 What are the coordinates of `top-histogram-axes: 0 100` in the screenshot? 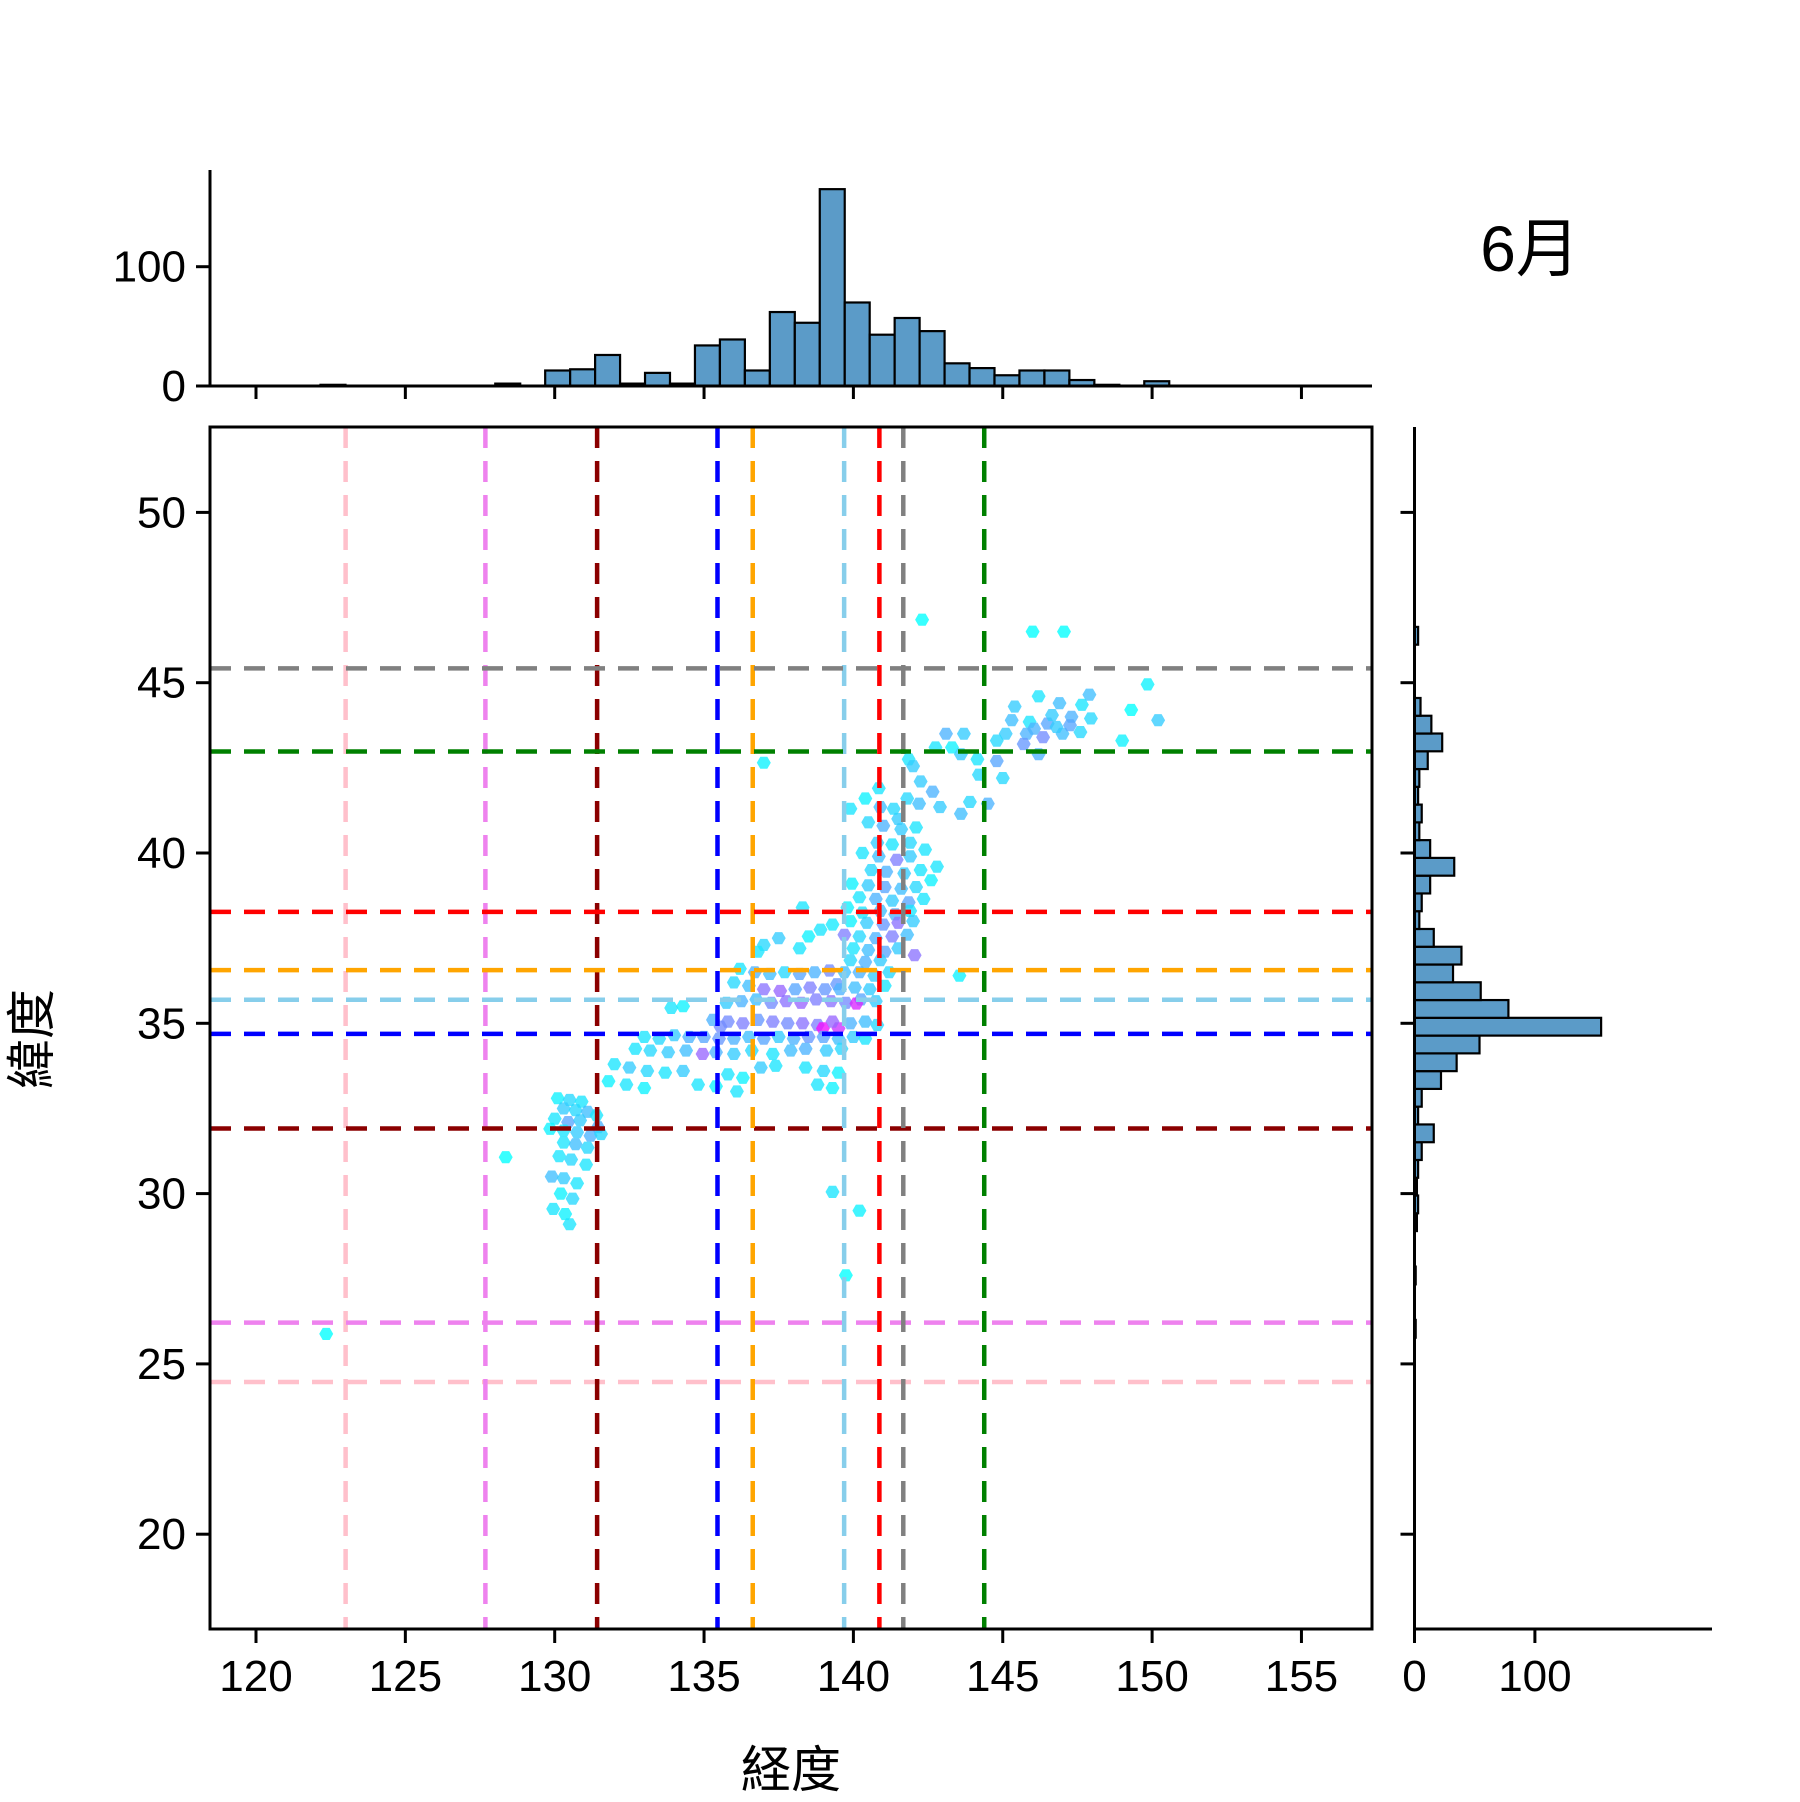 It's located at (742, 290).